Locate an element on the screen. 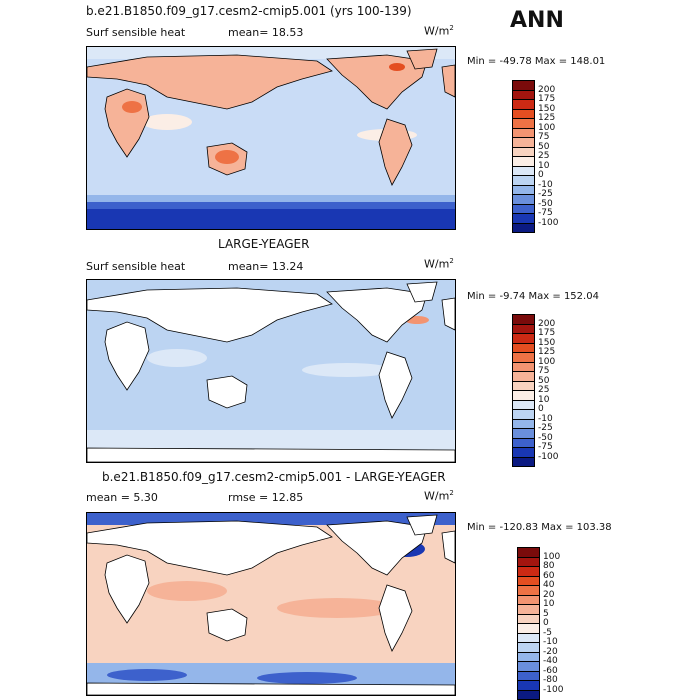  panel2-minmax: Min = -9.74 Max = 152.04 is located at coordinates (533, 296).